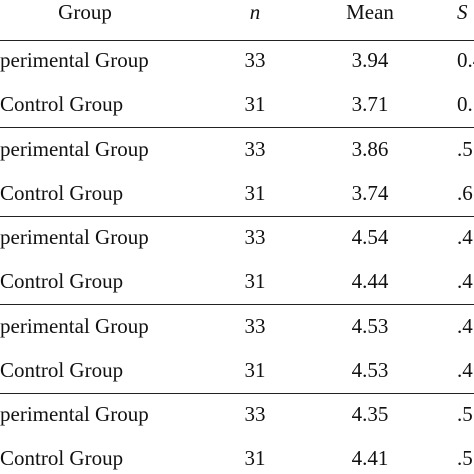 The image size is (474, 474). Describe the element at coordinates (85, 12) in the screenshot. I see `header-cell: Group` at that location.